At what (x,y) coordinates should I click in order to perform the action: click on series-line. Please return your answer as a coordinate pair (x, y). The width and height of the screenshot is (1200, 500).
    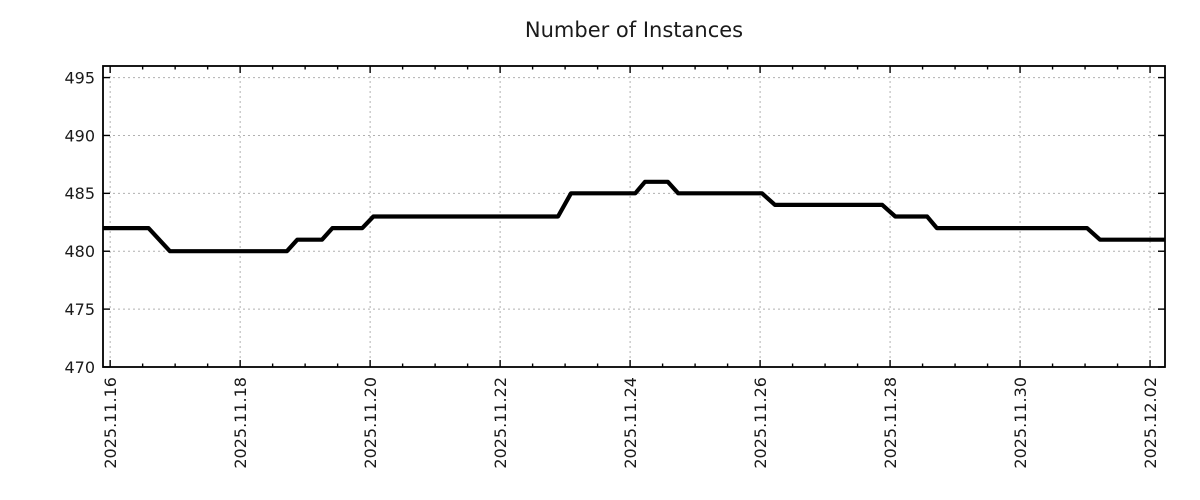
    Looking at the image, I should click on (634, 216).